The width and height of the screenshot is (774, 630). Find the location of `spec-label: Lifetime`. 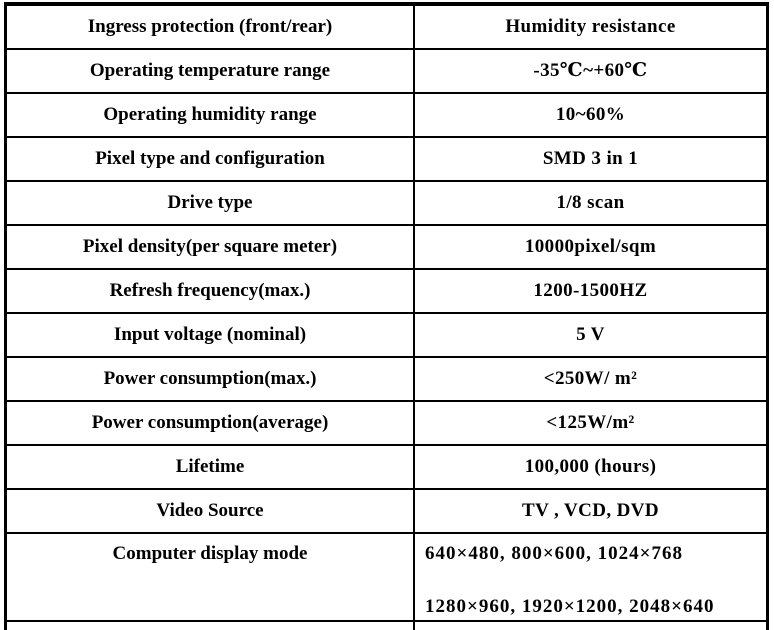

spec-label: Lifetime is located at coordinates (211, 467).